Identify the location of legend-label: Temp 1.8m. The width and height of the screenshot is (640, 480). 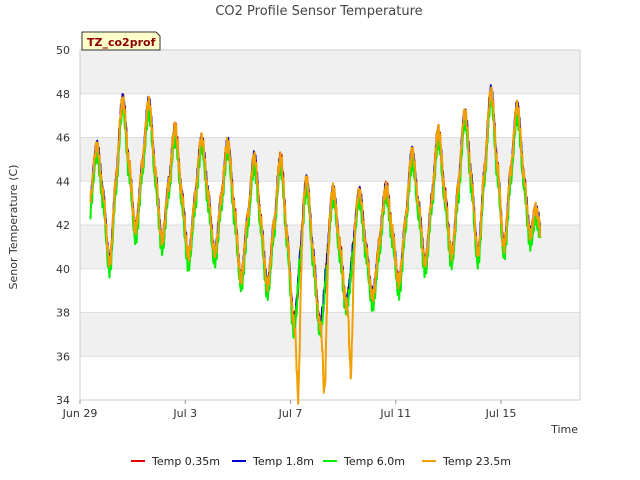
(283, 461).